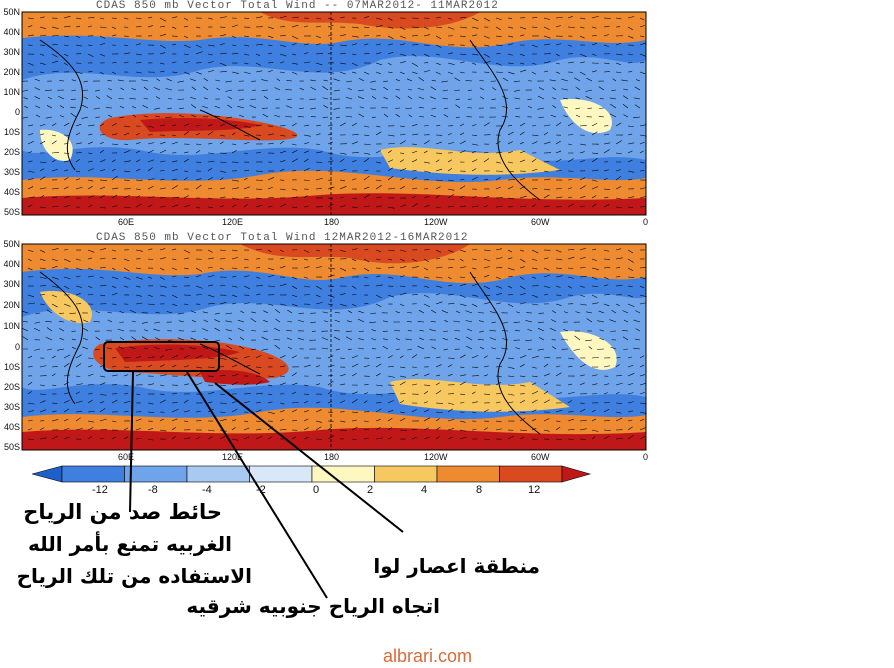  What do you see at coordinates (11, 92) in the screenshot?
I see `lat-label: 10N` at bounding box center [11, 92].